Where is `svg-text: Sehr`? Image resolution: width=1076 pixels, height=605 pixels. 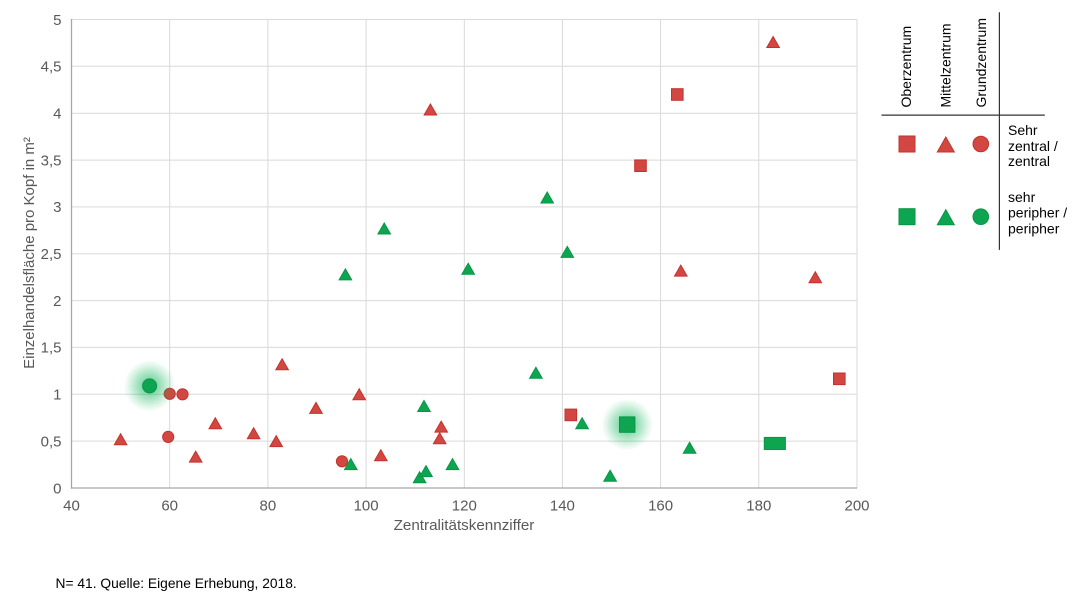
svg-text: Sehr is located at coordinates (1023, 130).